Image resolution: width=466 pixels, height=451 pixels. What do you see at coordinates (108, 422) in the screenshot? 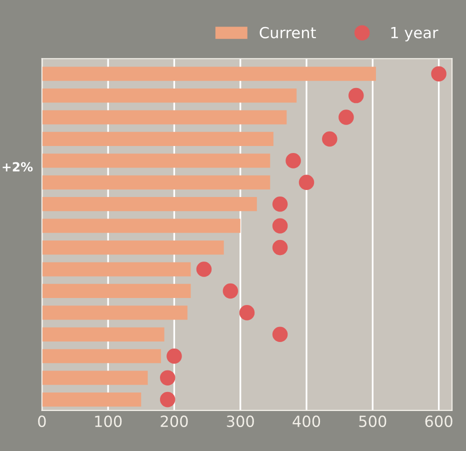
I see `x-tick-label: 100` at bounding box center [108, 422].